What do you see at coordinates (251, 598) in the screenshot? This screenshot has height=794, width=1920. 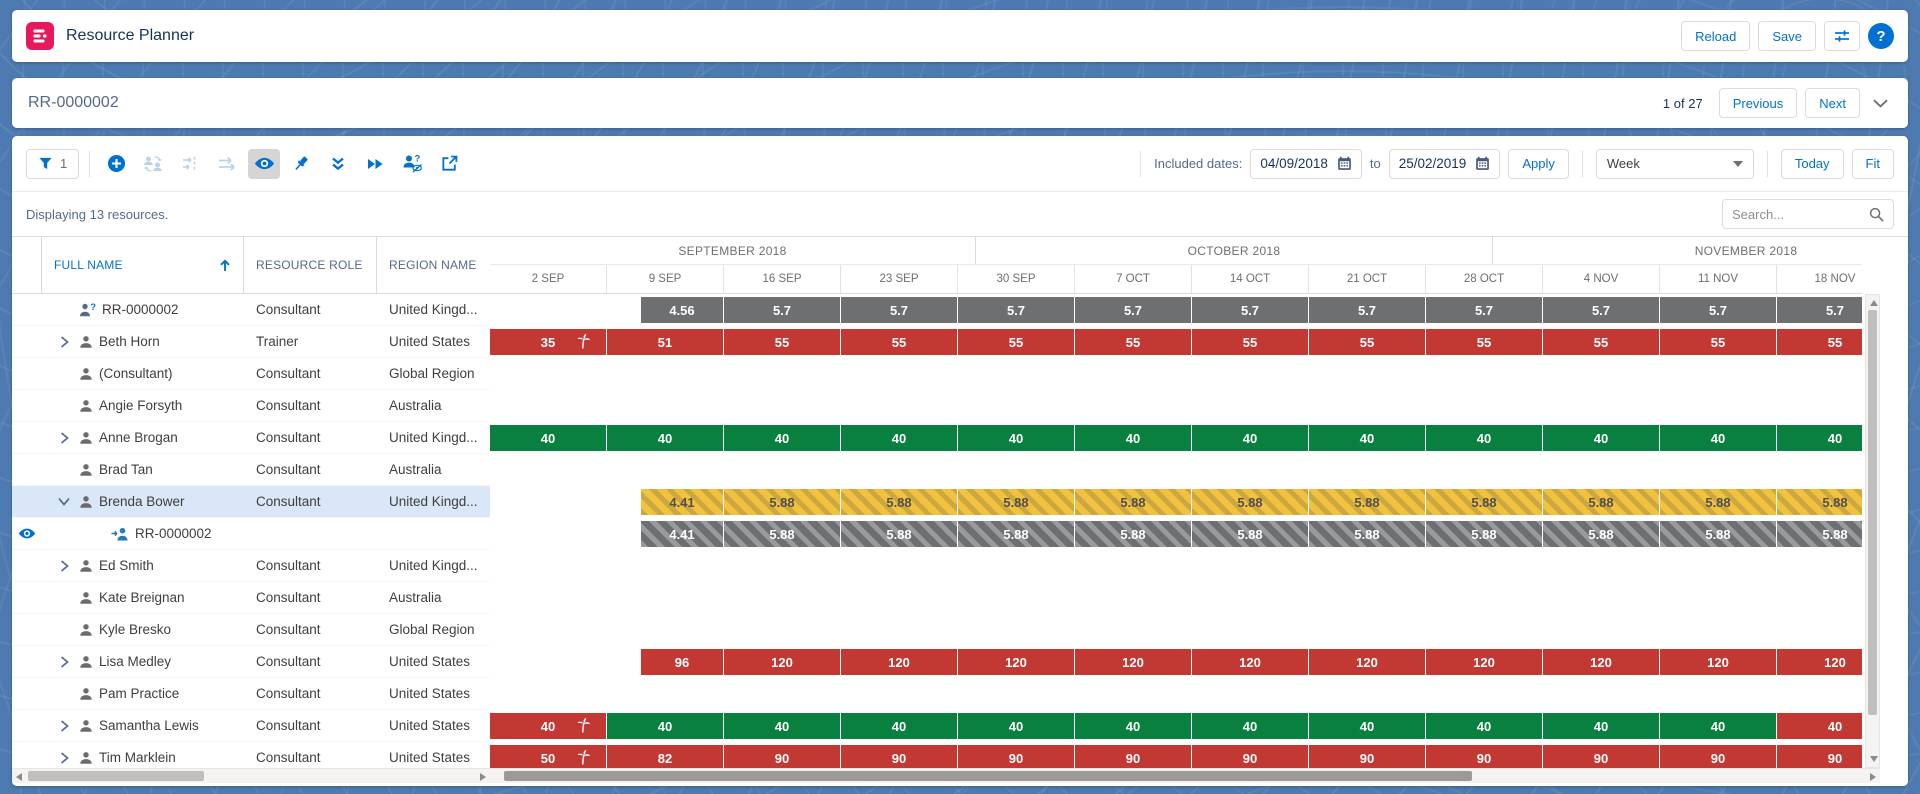 I see `resource-row-kate-breignan: Kate Breignan Consultant Australia` at bounding box center [251, 598].